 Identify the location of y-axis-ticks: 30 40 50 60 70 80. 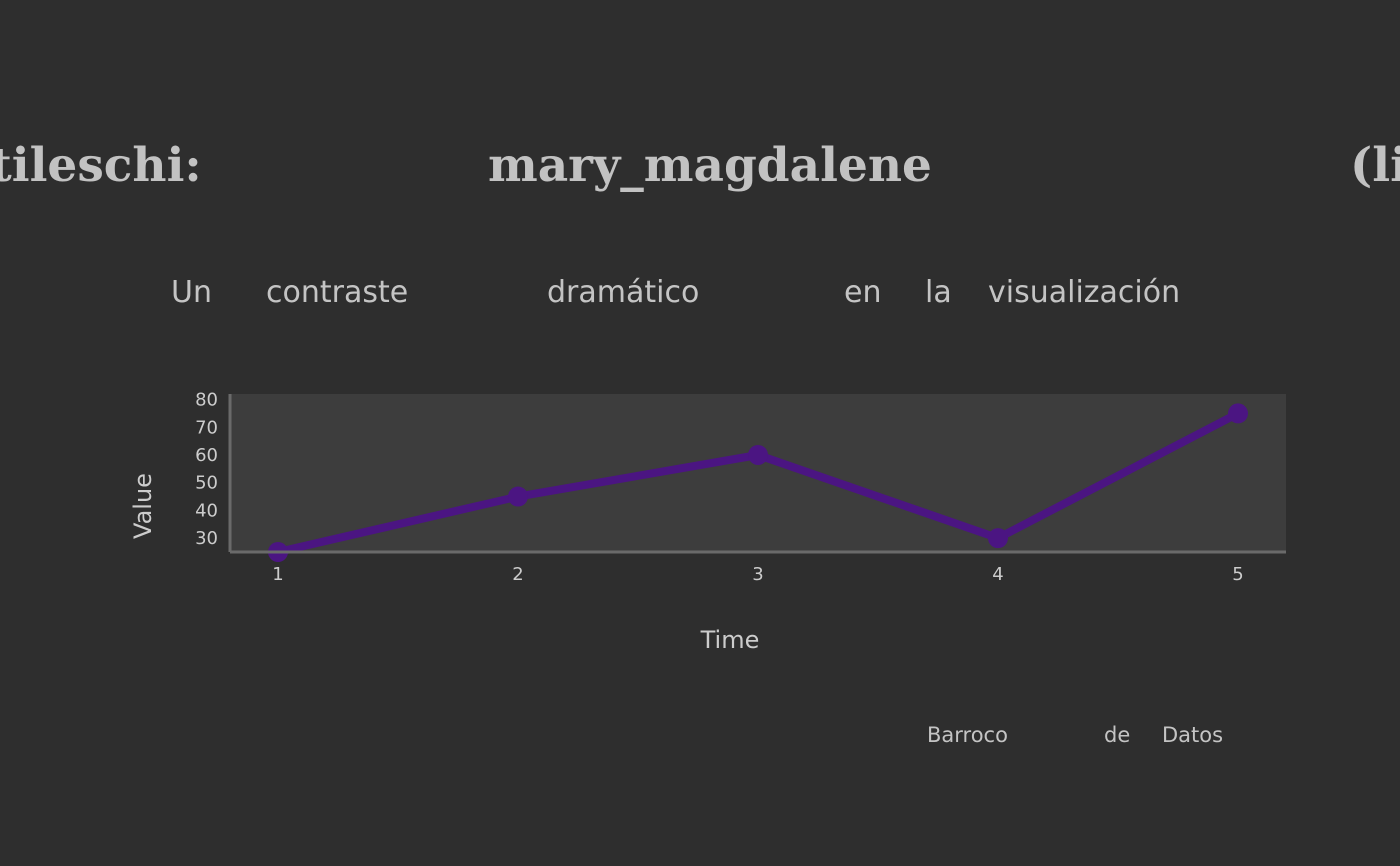
(206, 470).